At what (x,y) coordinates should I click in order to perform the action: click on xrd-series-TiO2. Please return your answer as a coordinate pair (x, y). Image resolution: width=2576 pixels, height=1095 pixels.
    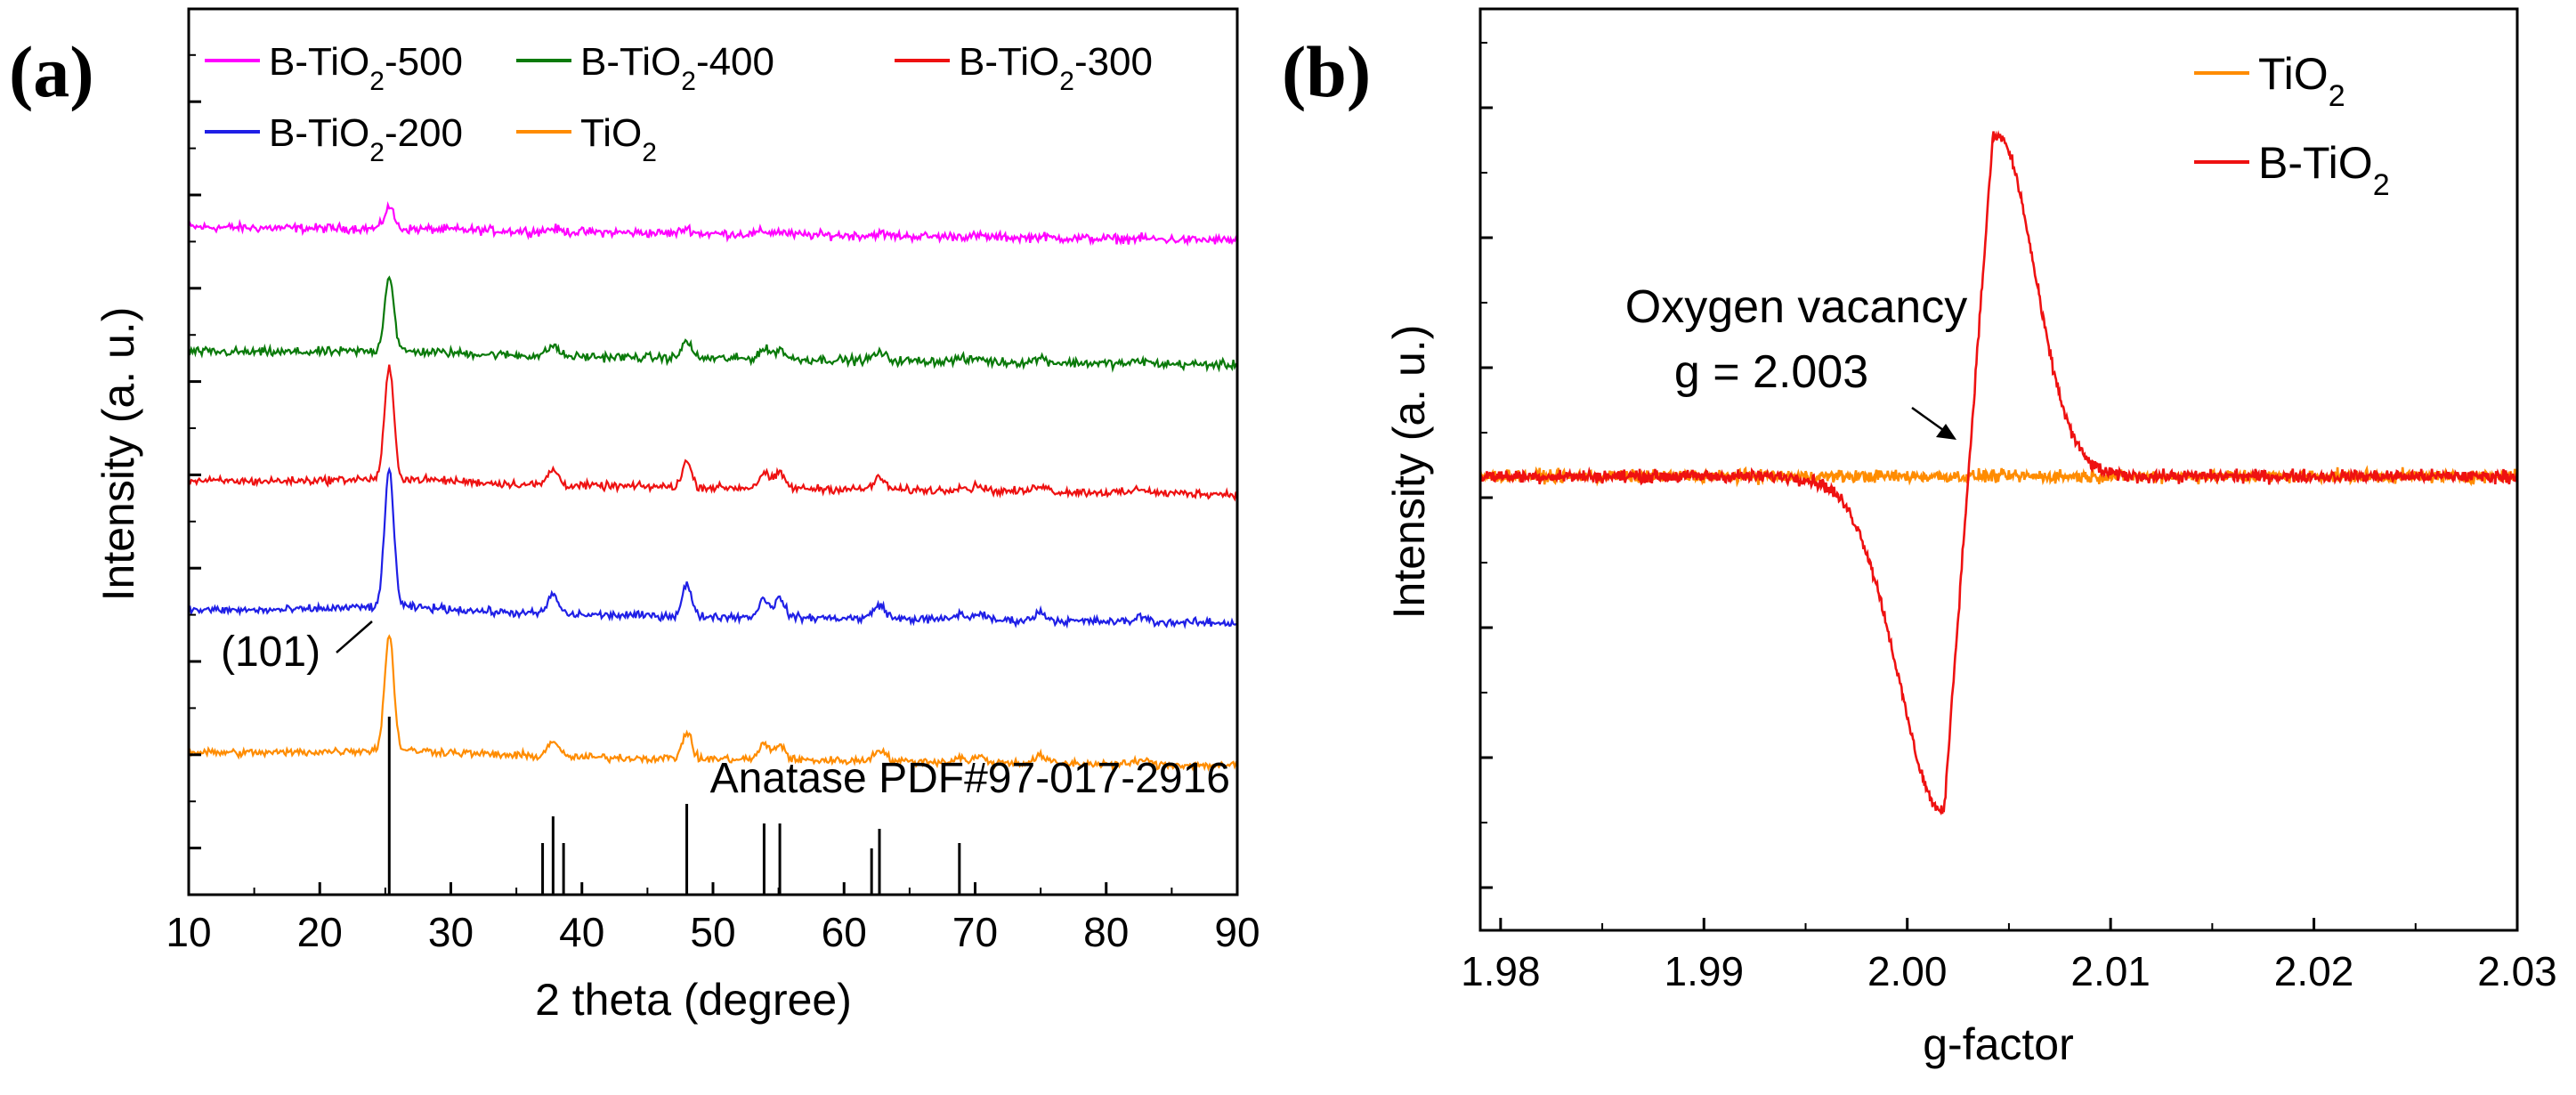
    Looking at the image, I should click on (713, 703).